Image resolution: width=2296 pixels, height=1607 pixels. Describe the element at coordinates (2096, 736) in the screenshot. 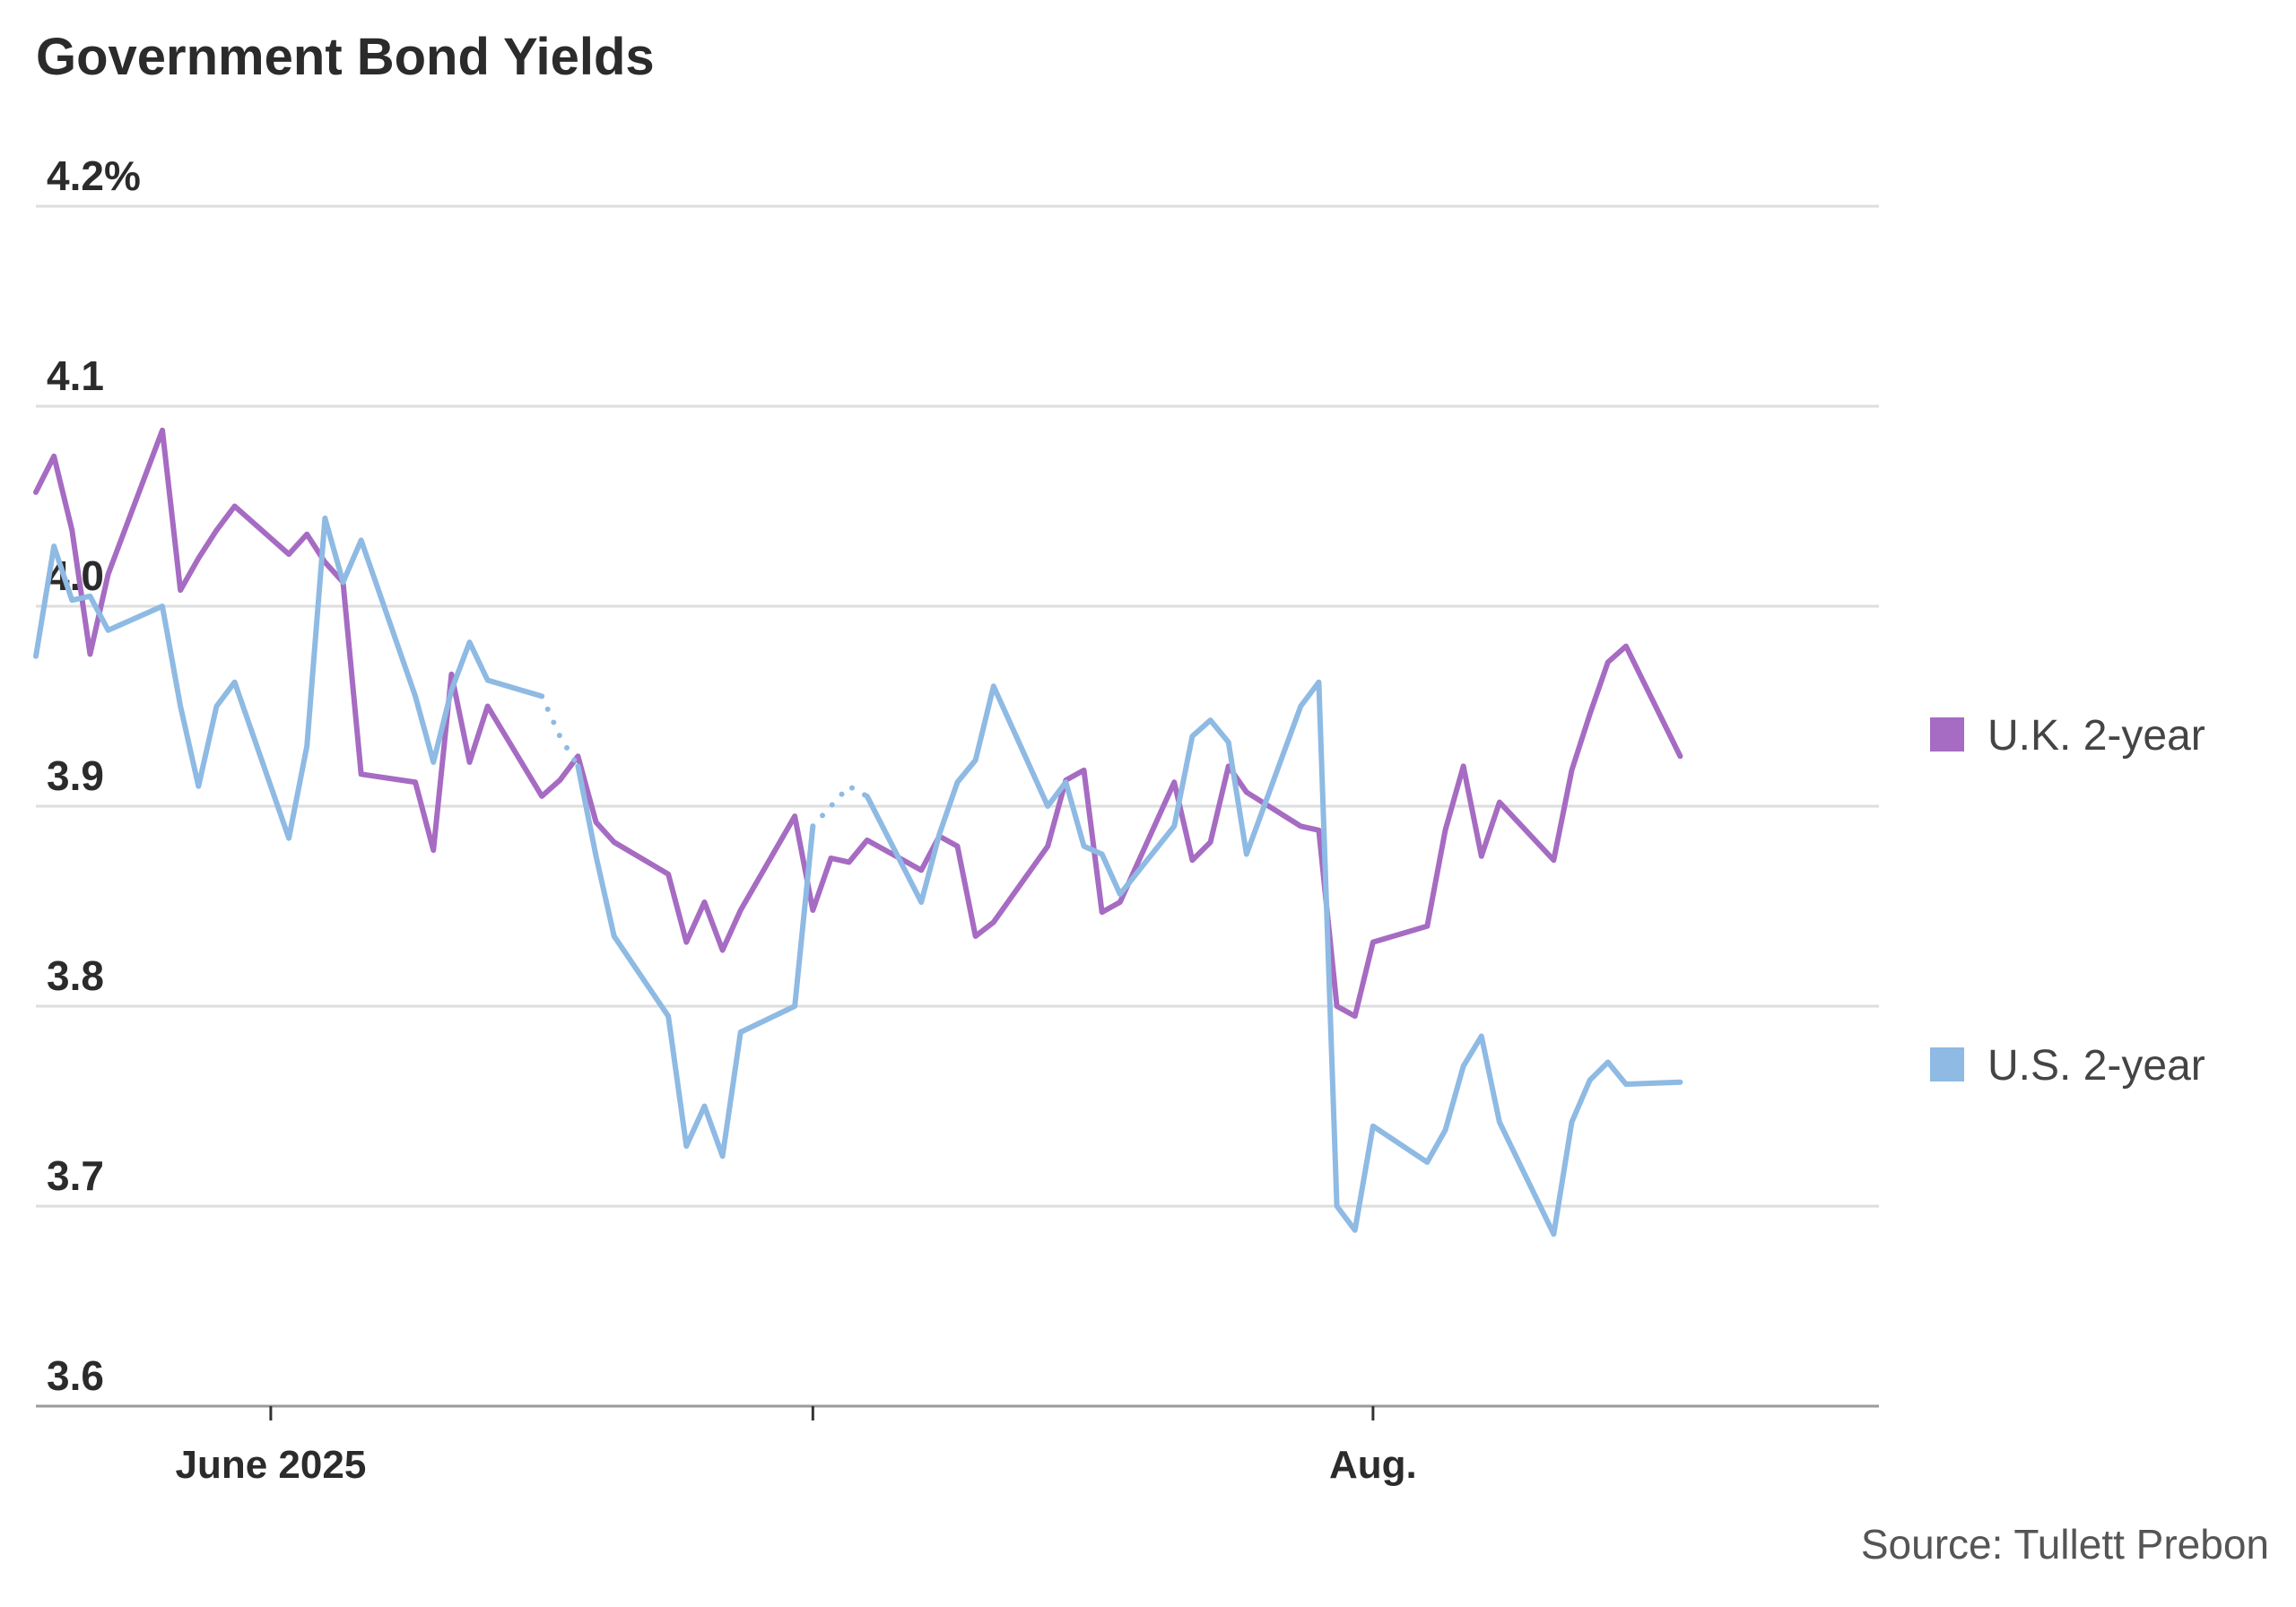

I see `legend-label: U.K. 2-year` at that location.